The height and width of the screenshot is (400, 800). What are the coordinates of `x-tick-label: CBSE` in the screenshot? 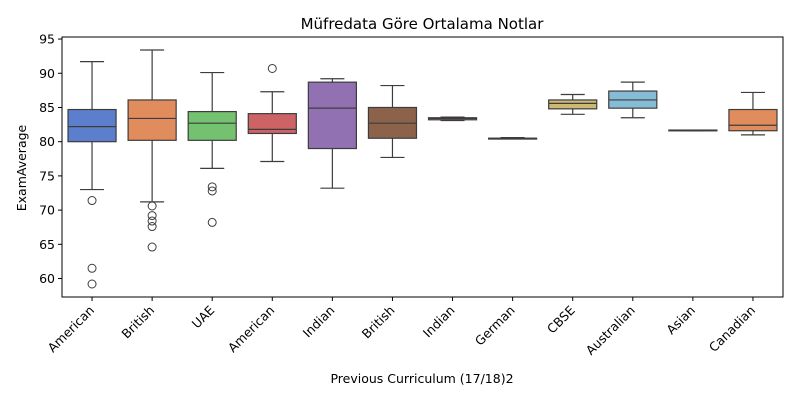 It's located at (561, 319).